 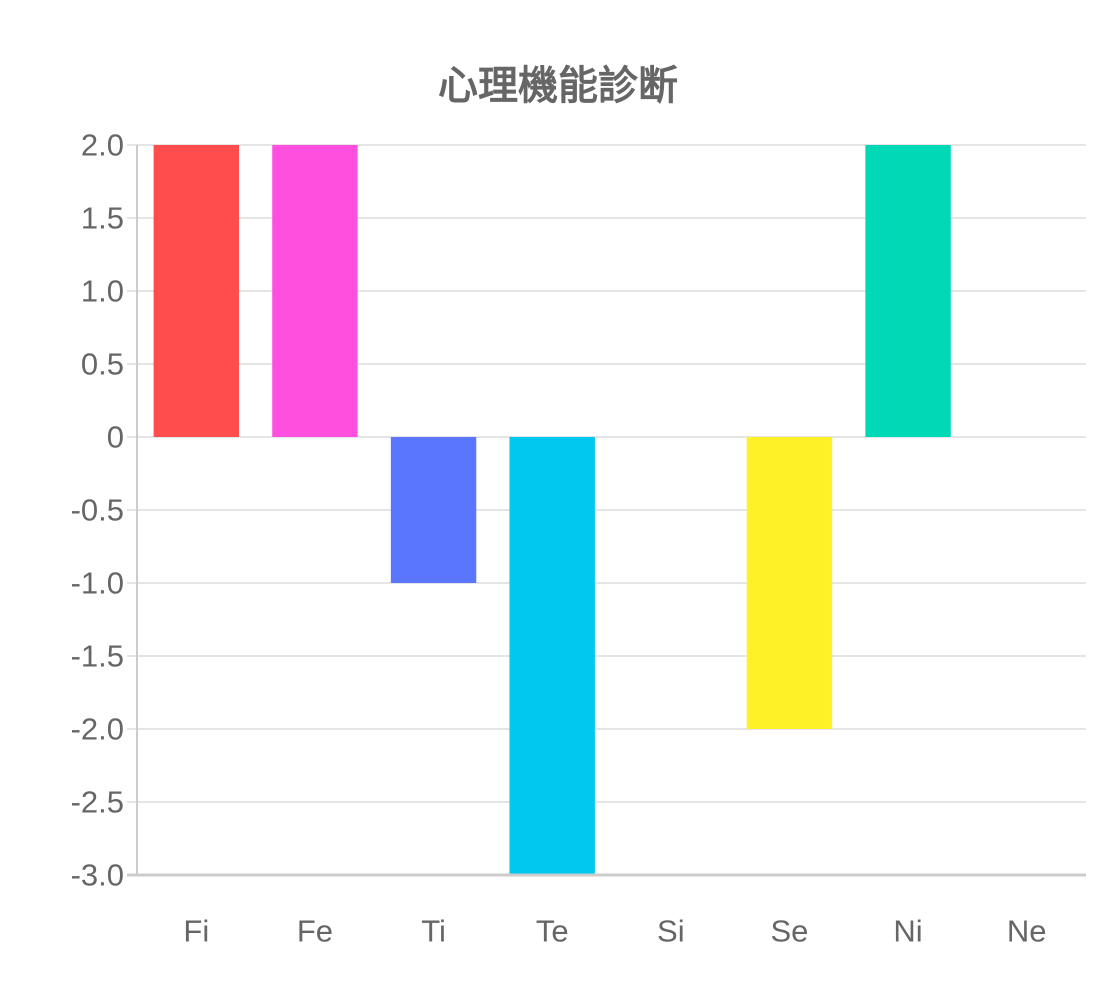 What do you see at coordinates (433, 931) in the screenshot?
I see `x-tick-label: Ti` at bounding box center [433, 931].